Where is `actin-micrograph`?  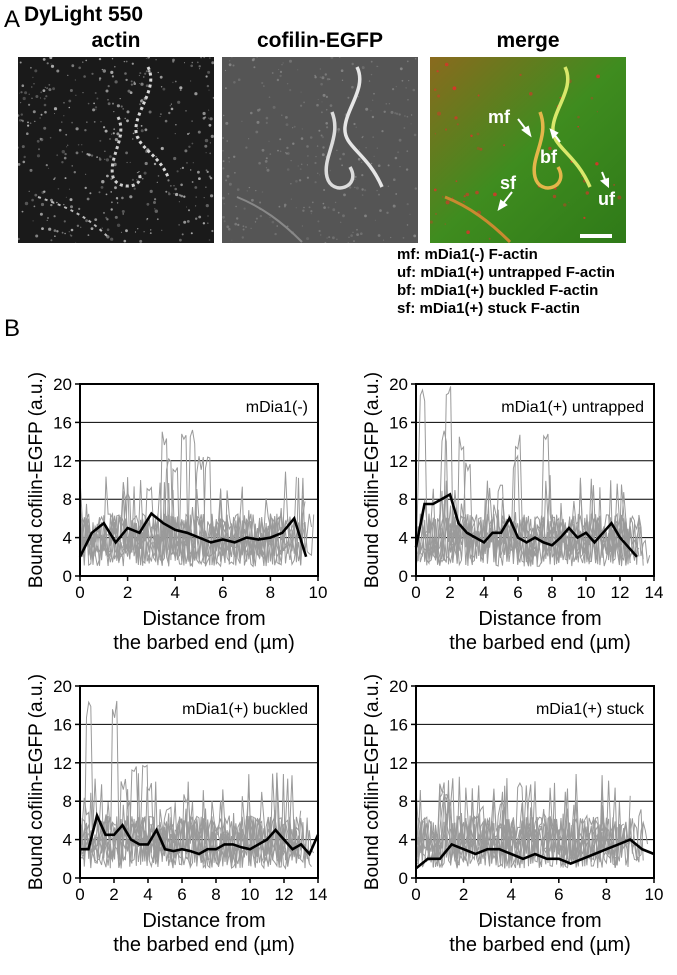 actin-micrograph is located at coordinates (116, 150).